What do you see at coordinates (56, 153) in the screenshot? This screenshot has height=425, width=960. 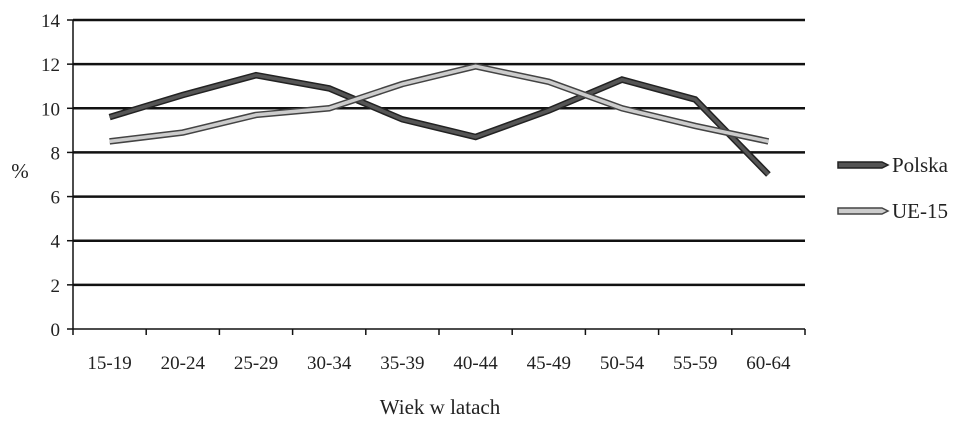 I see `y-tick-label: 8` at bounding box center [56, 153].